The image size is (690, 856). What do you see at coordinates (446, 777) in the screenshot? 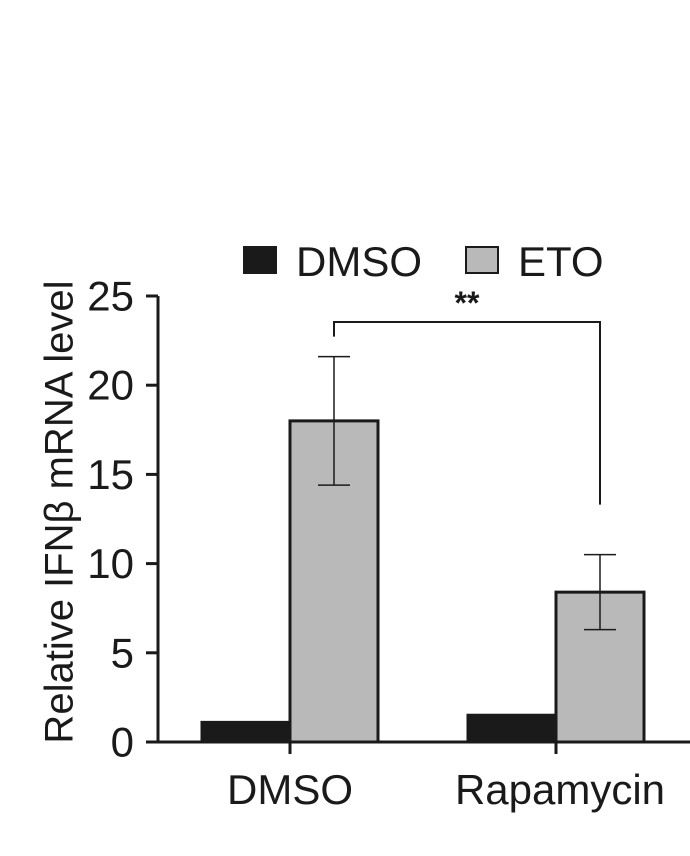
I see `category-labels: DMSO Rapamycin` at bounding box center [446, 777].